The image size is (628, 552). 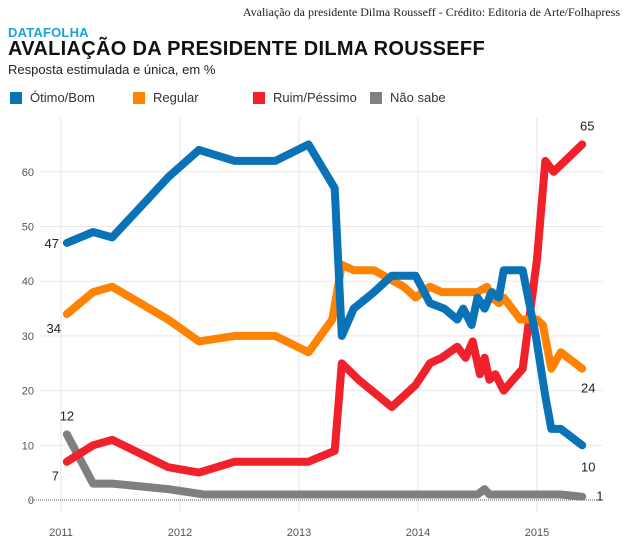 What do you see at coordinates (51, 243) in the screenshot?
I see `start-label-otimo-bom: 47` at bounding box center [51, 243].